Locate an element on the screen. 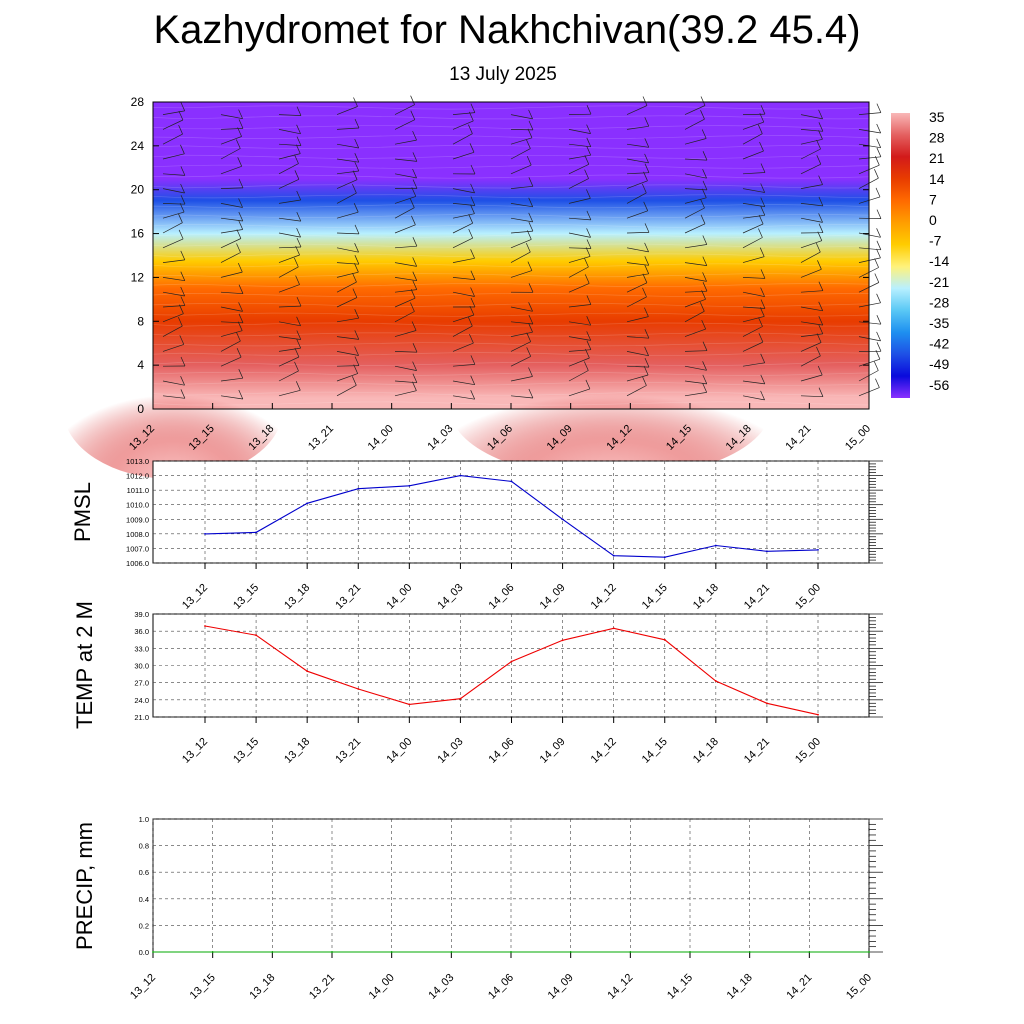 This screenshot has height=1024, width=1024. y-tick-label: 1013.0 is located at coordinates (137, 461).